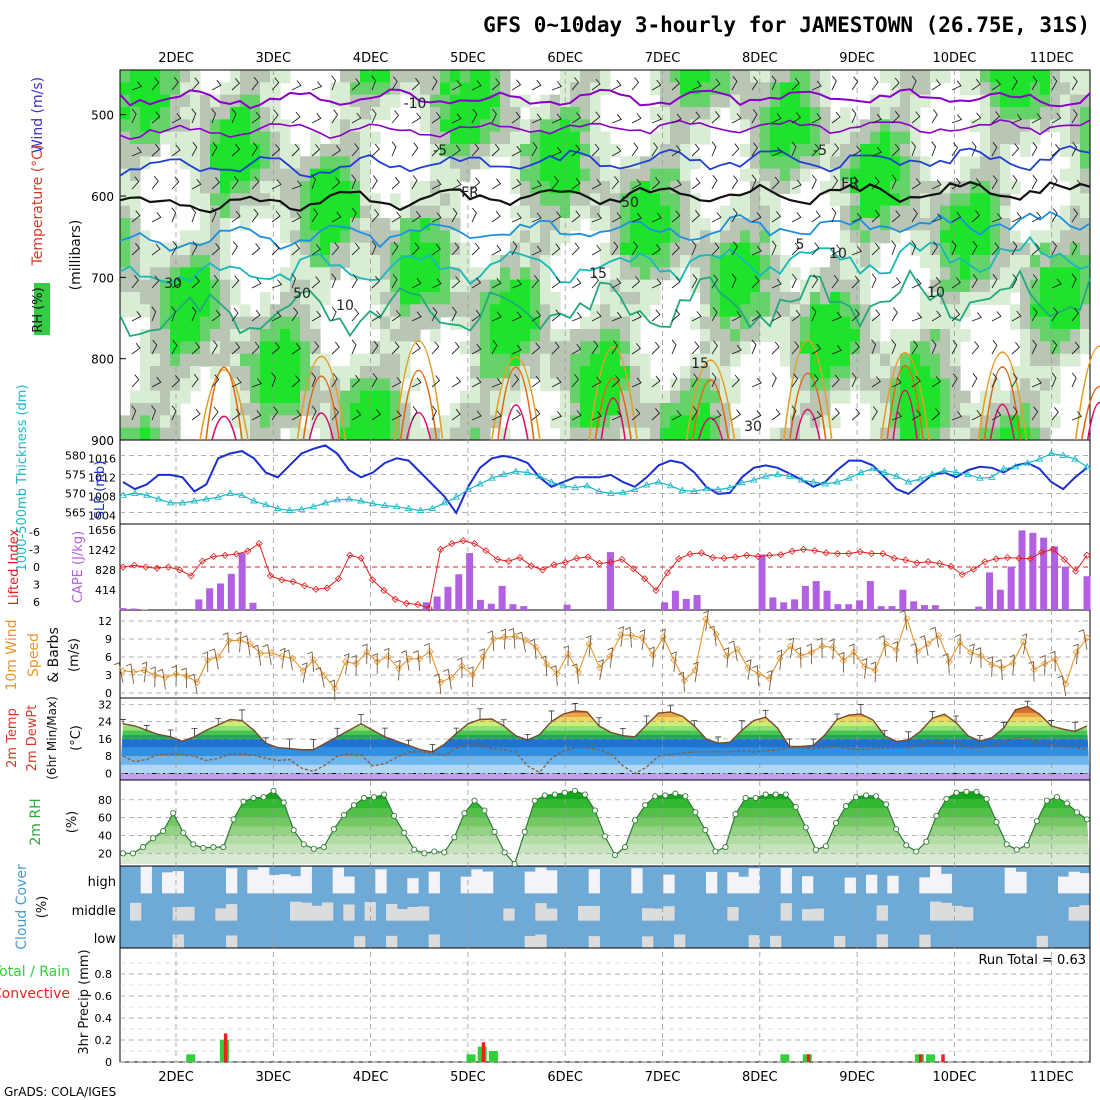 The image size is (1100, 1100). Describe the element at coordinates (72, 822) in the screenshot. I see `rh-axis-unit: (%)` at that location.